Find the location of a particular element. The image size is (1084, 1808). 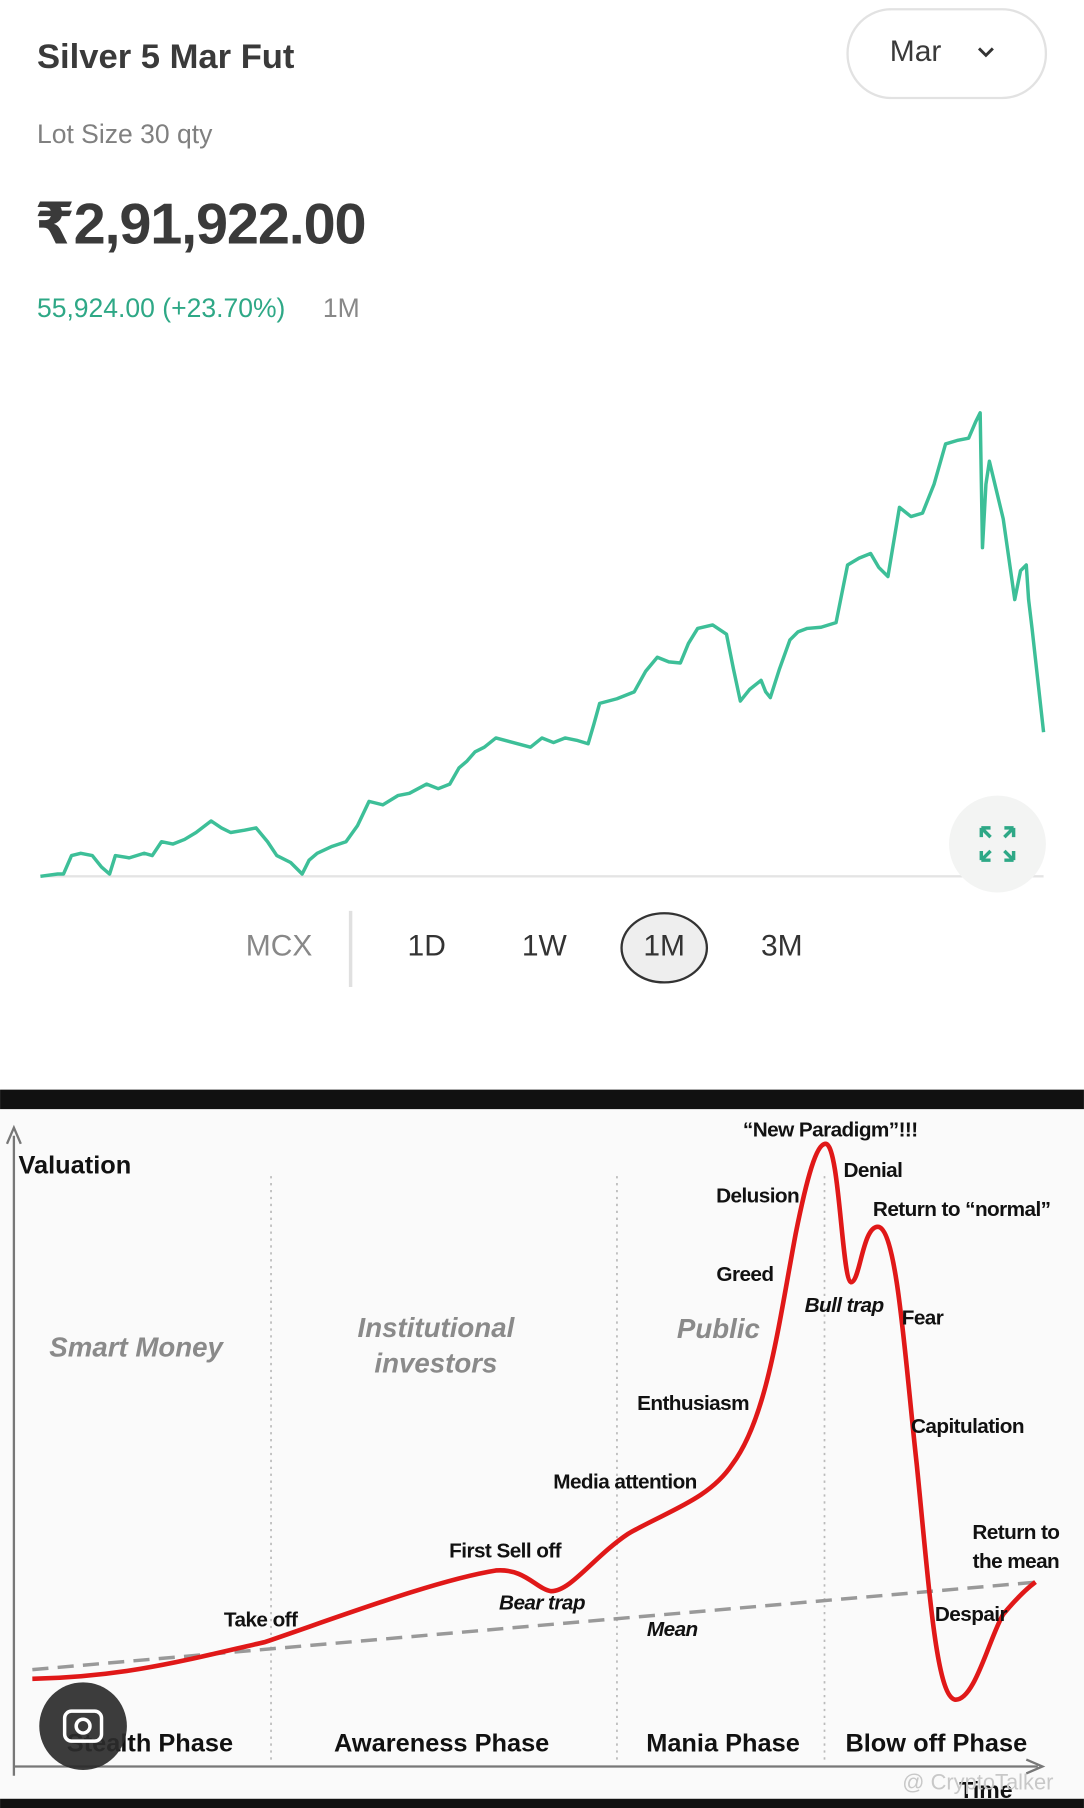

watermark: @ CryptoTalker is located at coordinates (977, 1782).